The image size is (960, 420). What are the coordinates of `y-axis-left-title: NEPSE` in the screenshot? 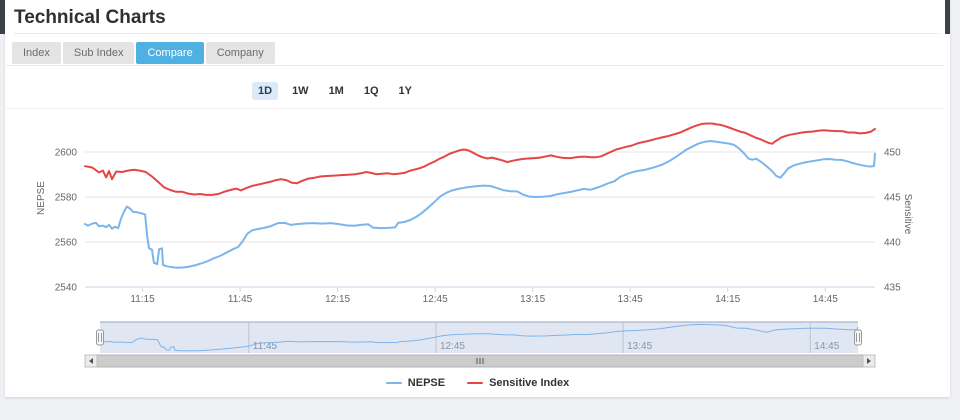 It's located at (41, 198).